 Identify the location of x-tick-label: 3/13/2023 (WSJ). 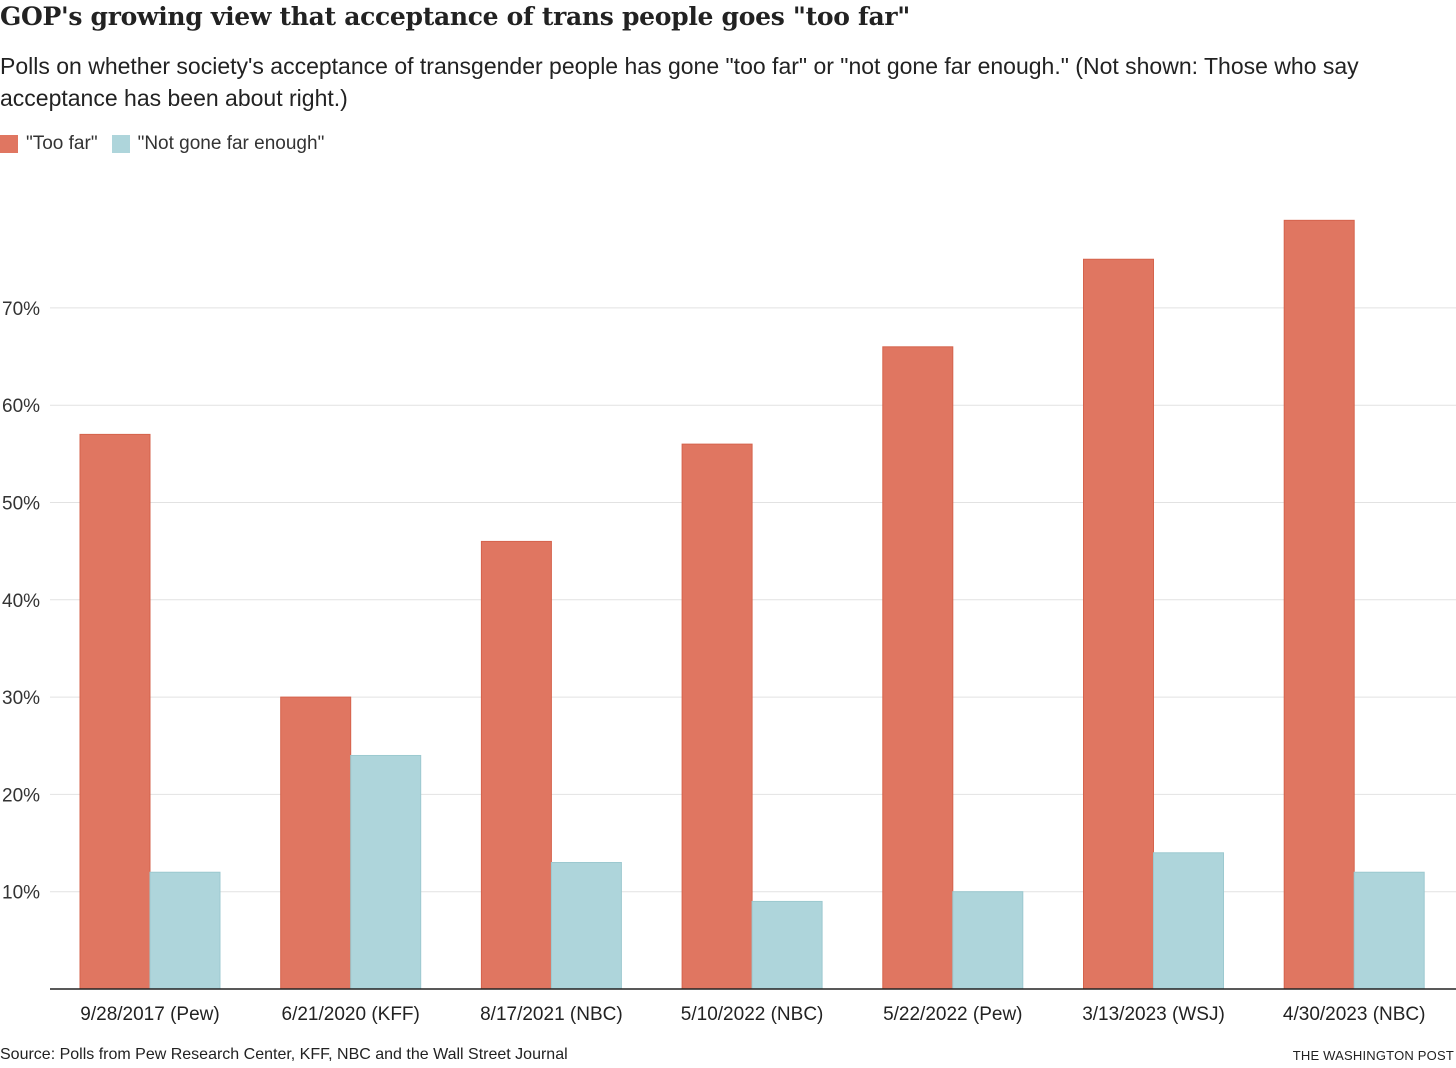
(1153, 1014).